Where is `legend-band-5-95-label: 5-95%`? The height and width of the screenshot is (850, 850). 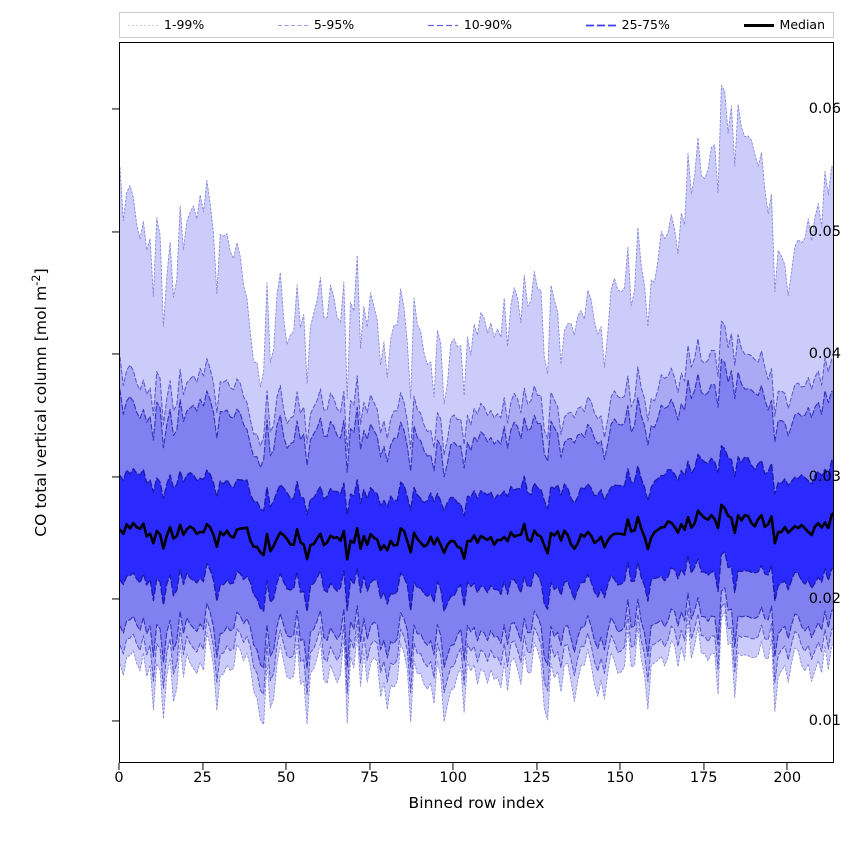 legend-band-5-95-label: 5-95% is located at coordinates (334, 24).